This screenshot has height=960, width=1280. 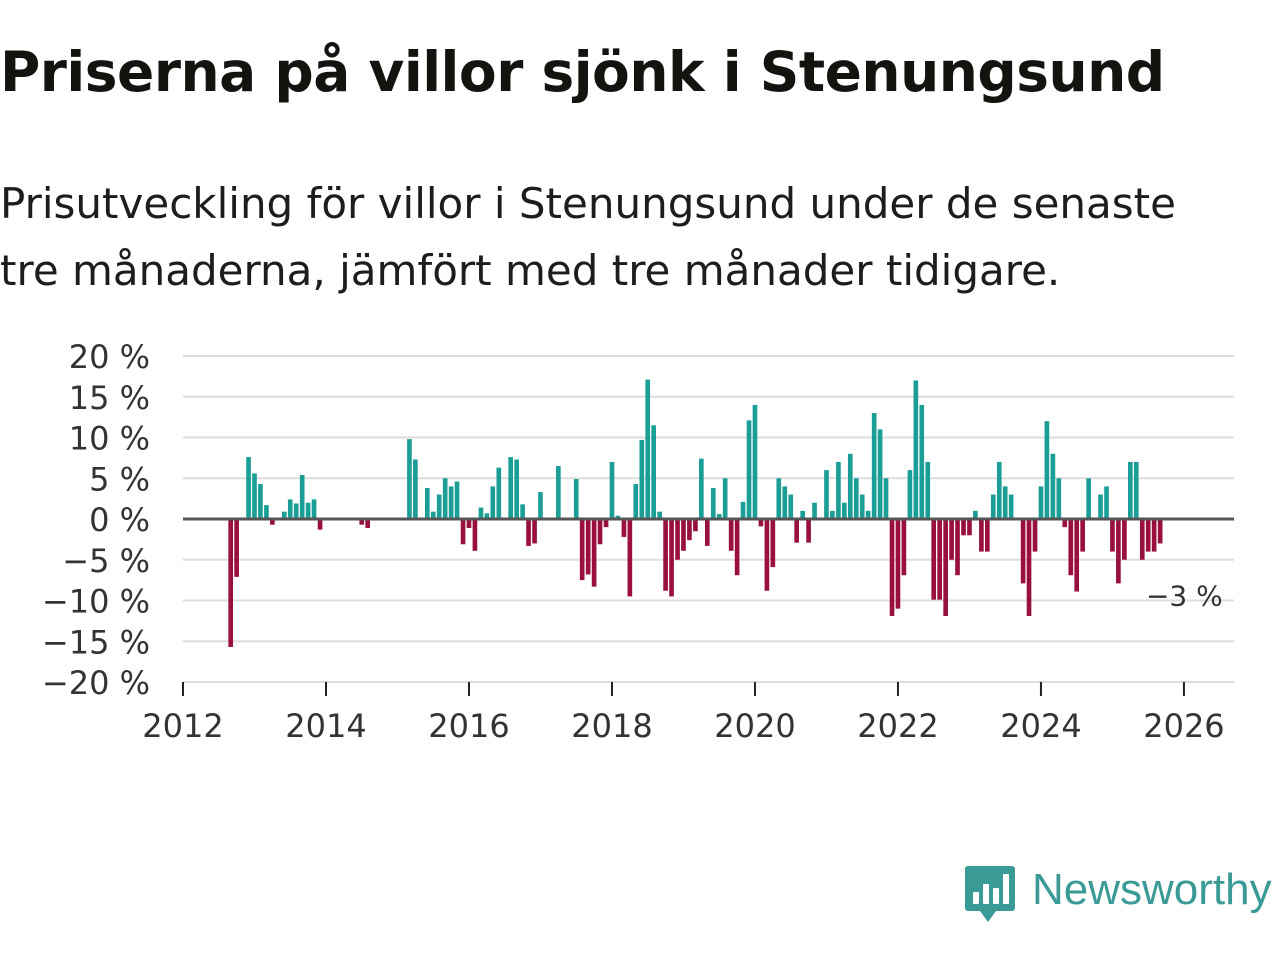 What do you see at coordinates (119, 520) in the screenshot?
I see `y-tick-label: 0 %` at bounding box center [119, 520].